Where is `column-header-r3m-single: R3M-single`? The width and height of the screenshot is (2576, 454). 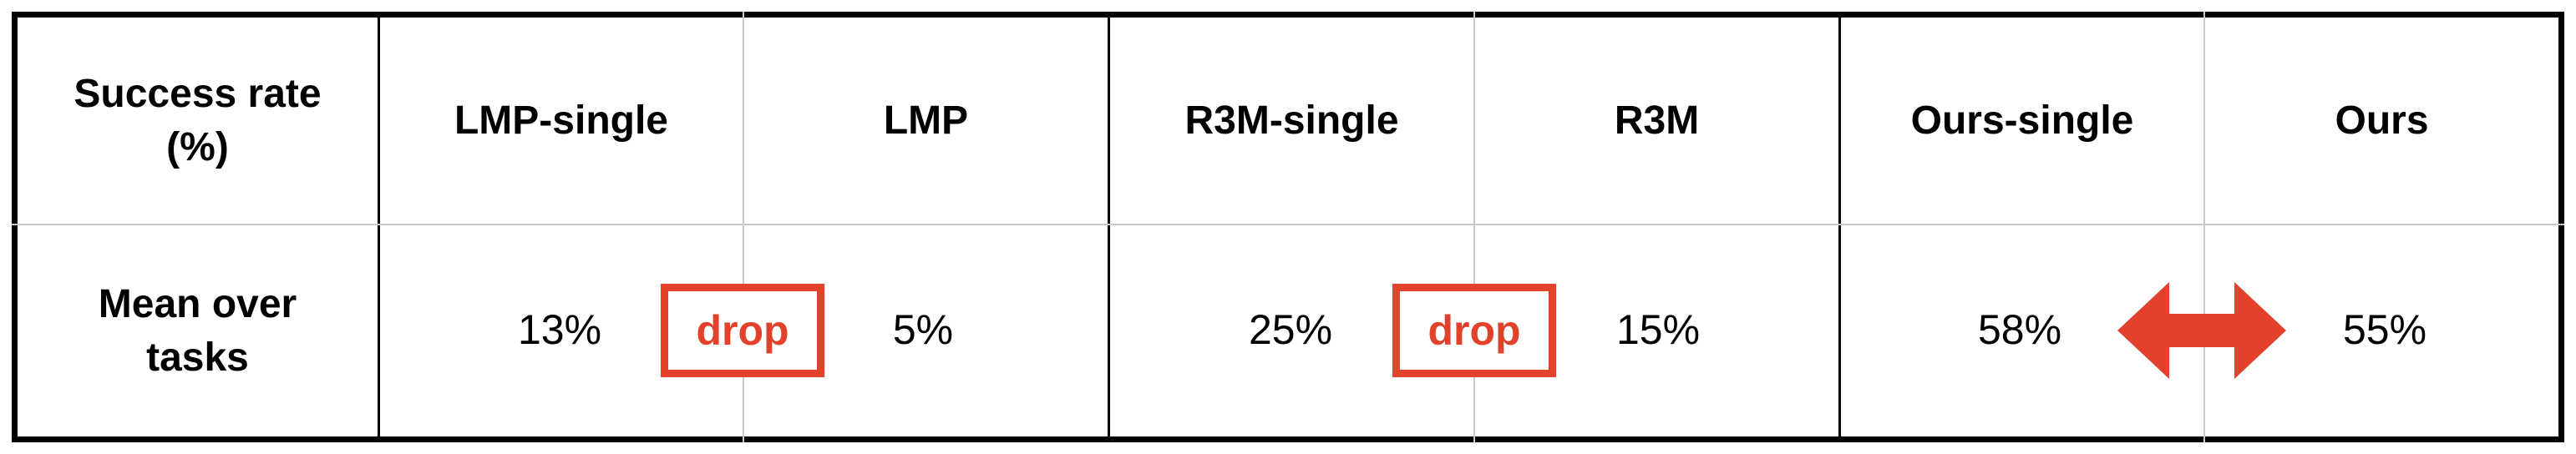
column-header-r3m-single: R3M-single is located at coordinates (1291, 121).